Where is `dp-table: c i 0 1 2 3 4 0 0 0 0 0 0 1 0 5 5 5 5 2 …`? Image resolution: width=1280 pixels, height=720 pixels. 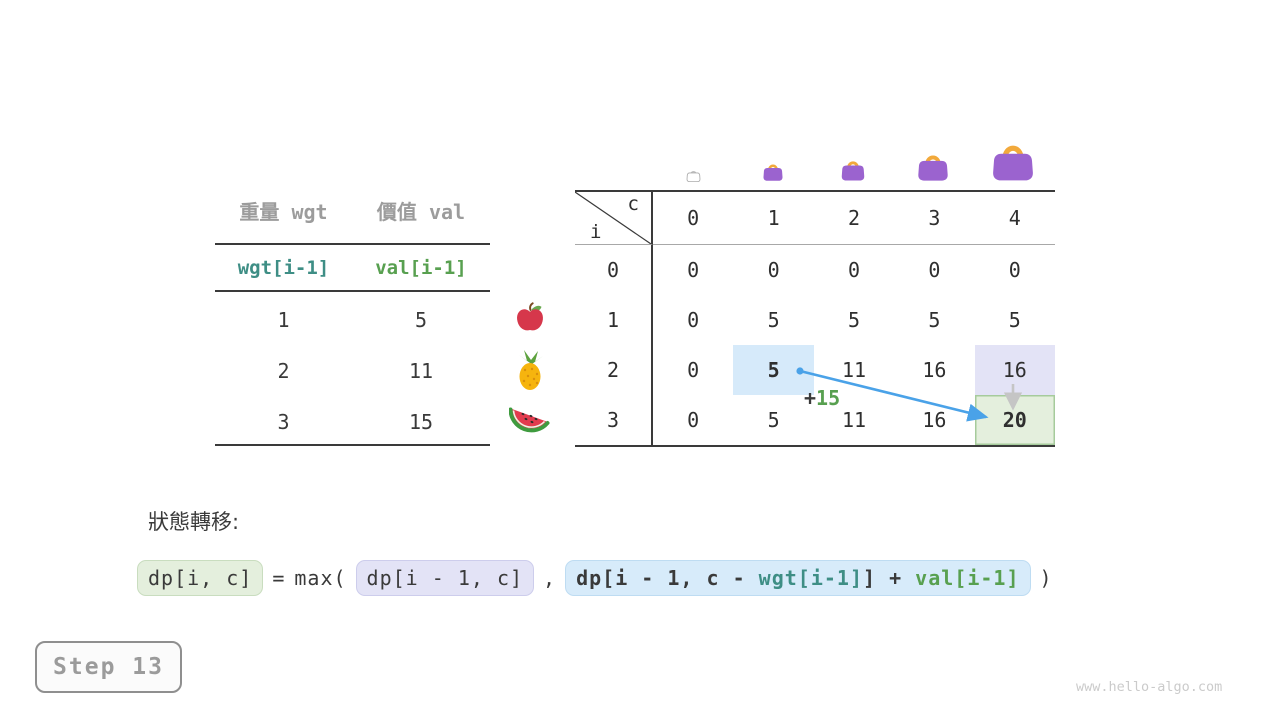 dp-table: c i 0 1 2 3 4 0 0 0 0 0 0 1 0 5 5 5 5 2 … is located at coordinates (815, 318).